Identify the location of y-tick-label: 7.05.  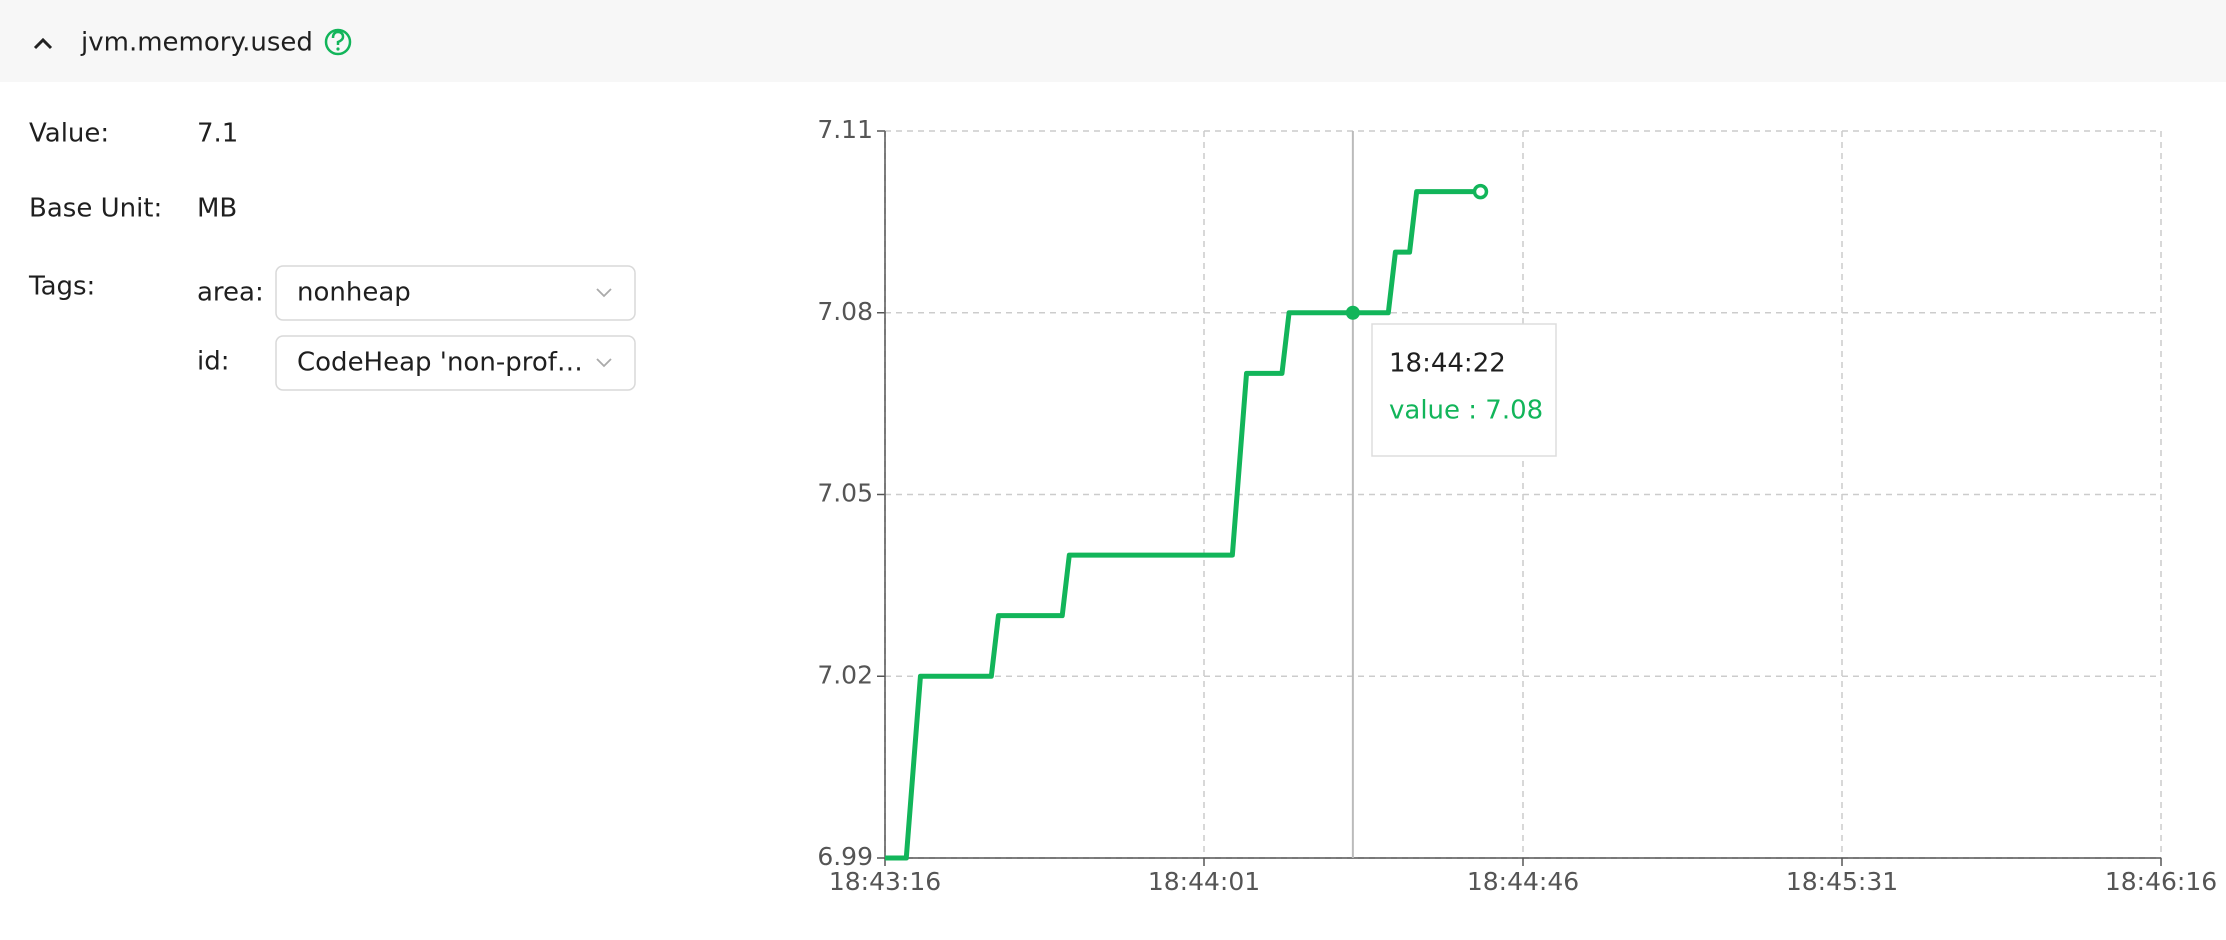
(845, 493).